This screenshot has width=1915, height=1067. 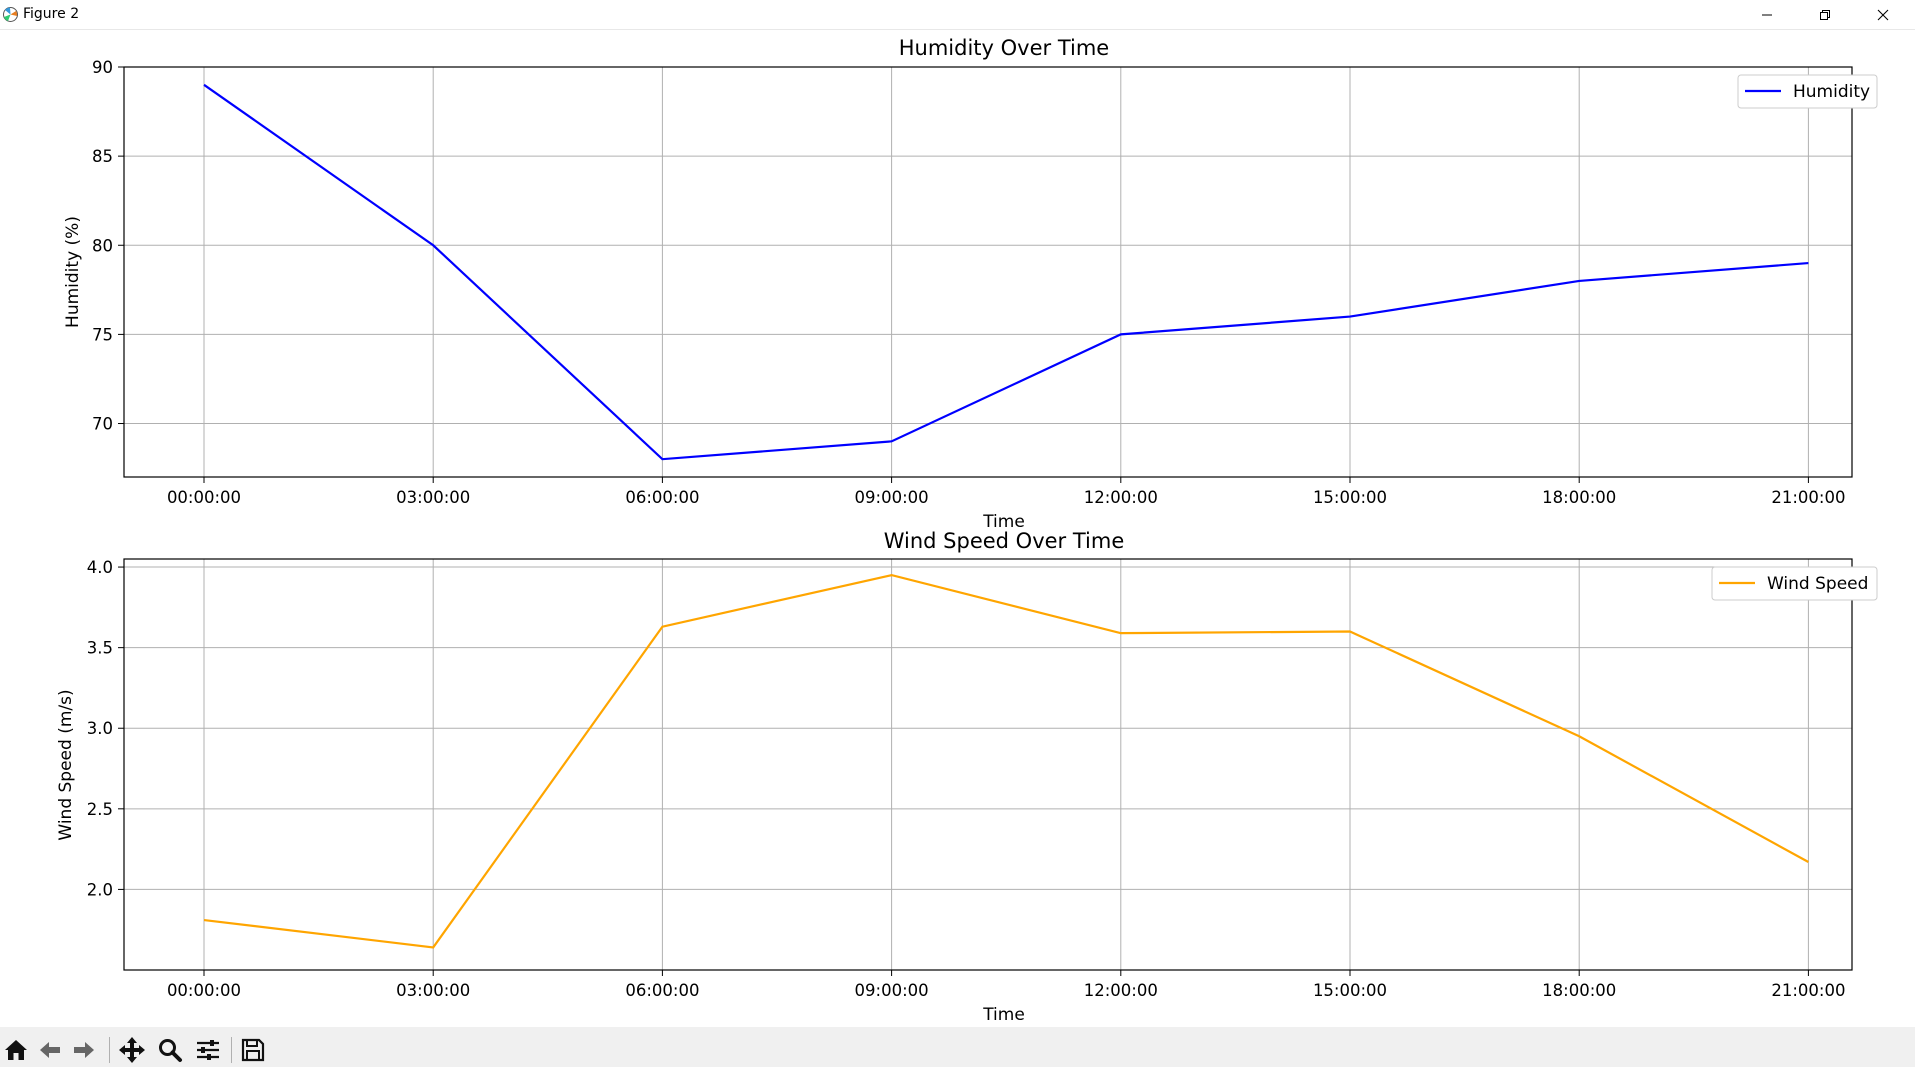 What do you see at coordinates (1808, 497) in the screenshot?
I see `humidity-x-tick-label: 21:00:00` at bounding box center [1808, 497].